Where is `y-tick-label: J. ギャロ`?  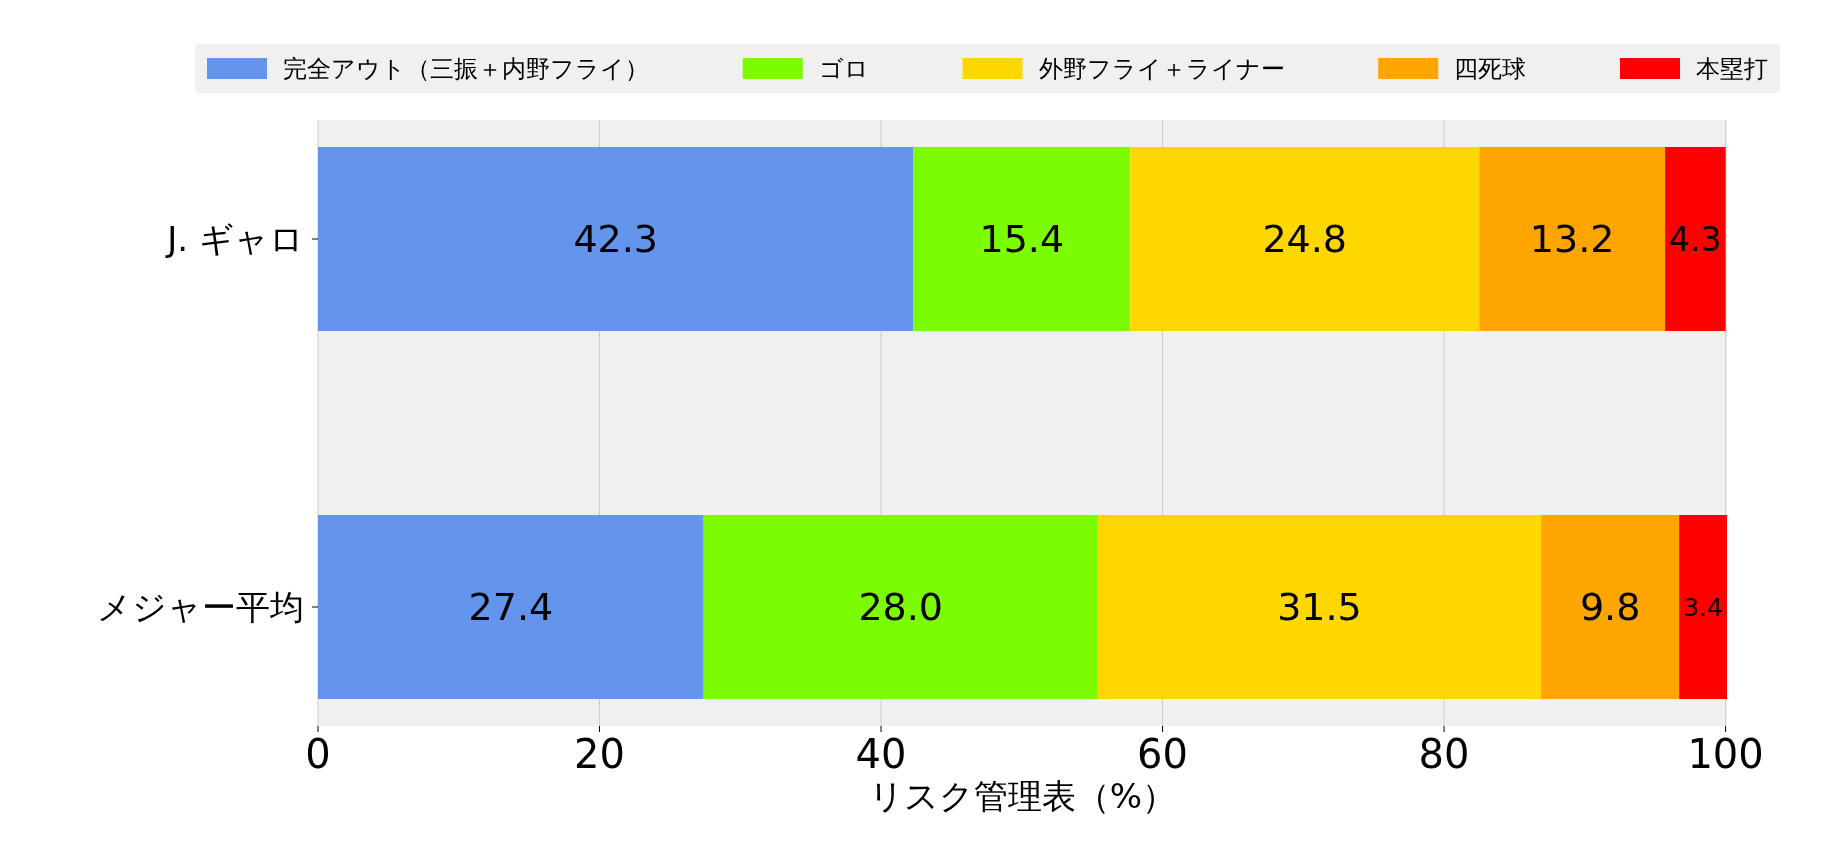
y-tick-label: J. ギャロ is located at coordinates (234, 239).